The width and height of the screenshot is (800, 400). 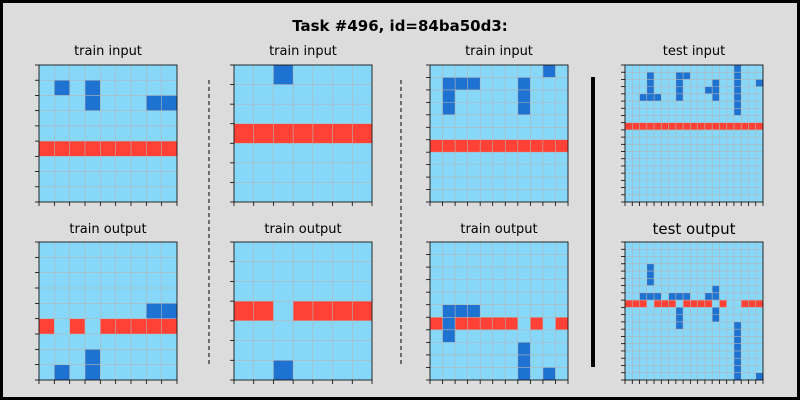 What do you see at coordinates (108, 229) in the screenshot?
I see `panel-label-p1: train output` at bounding box center [108, 229].